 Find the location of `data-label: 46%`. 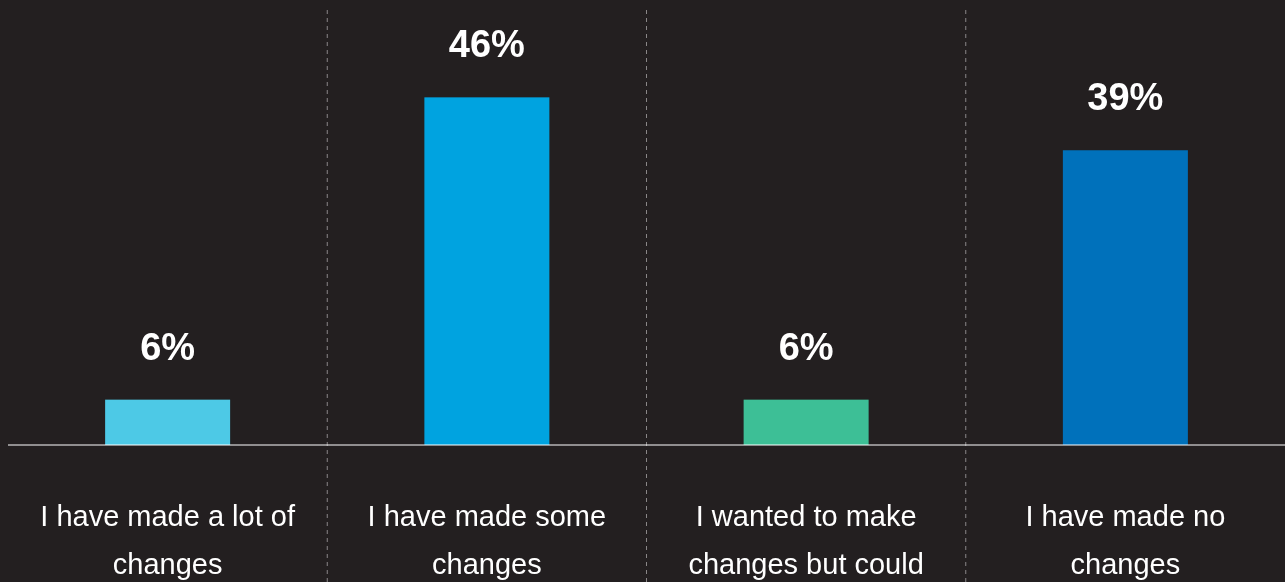

data-label: 46% is located at coordinates (486, 44).